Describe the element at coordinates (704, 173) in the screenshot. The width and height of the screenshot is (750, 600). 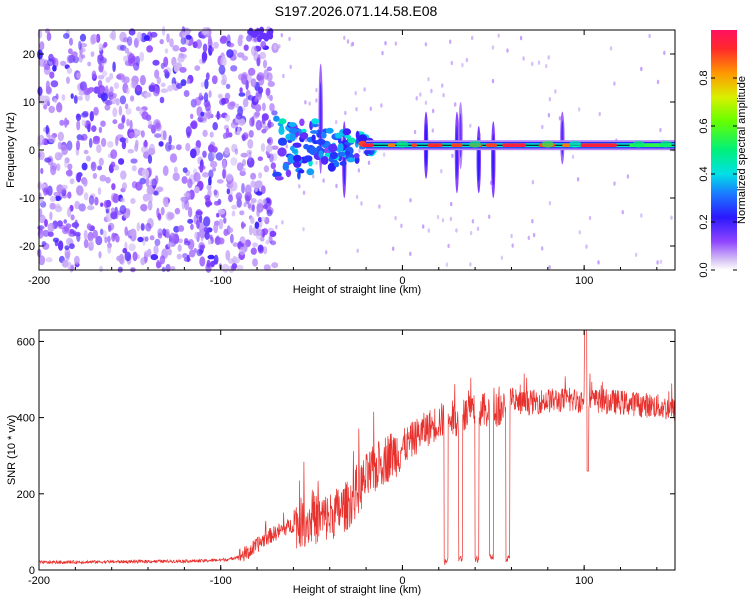
I see `colorbar-tick-label: 0.4` at that location.